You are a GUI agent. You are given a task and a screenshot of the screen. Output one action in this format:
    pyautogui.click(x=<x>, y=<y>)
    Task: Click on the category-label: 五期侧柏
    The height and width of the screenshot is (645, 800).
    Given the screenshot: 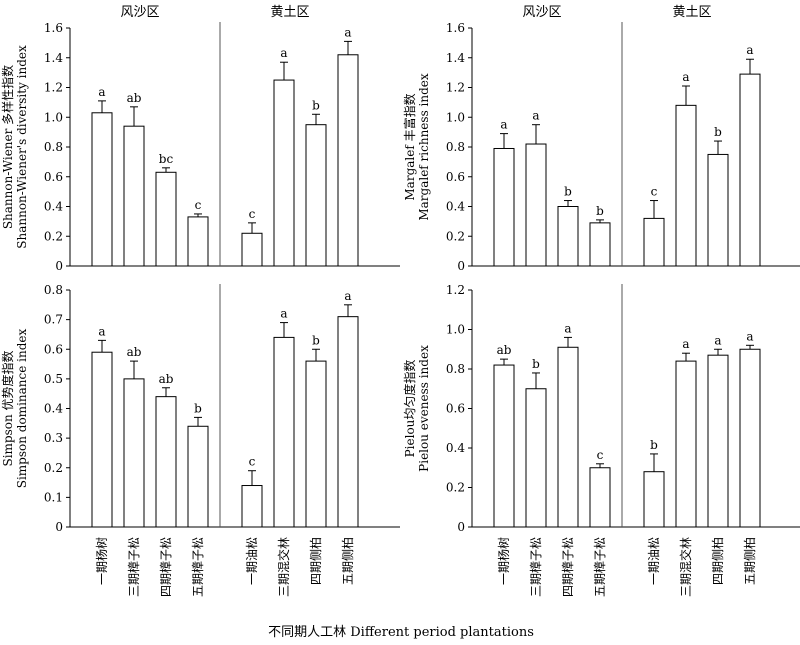 What is the action you would take?
    pyautogui.click(x=347, y=561)
    